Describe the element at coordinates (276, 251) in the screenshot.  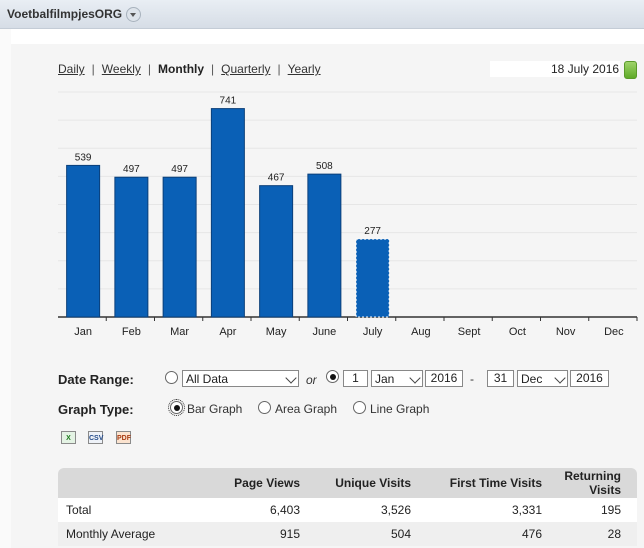
I see `bar-may` at that location.